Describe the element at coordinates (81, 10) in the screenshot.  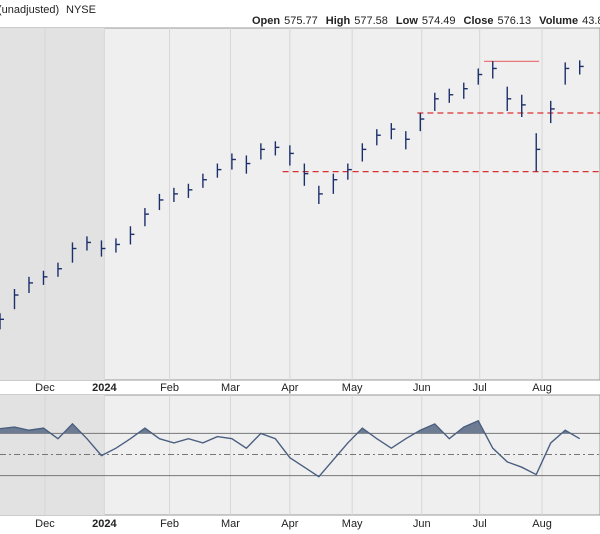
I see `exchange: NYSE` at that location.